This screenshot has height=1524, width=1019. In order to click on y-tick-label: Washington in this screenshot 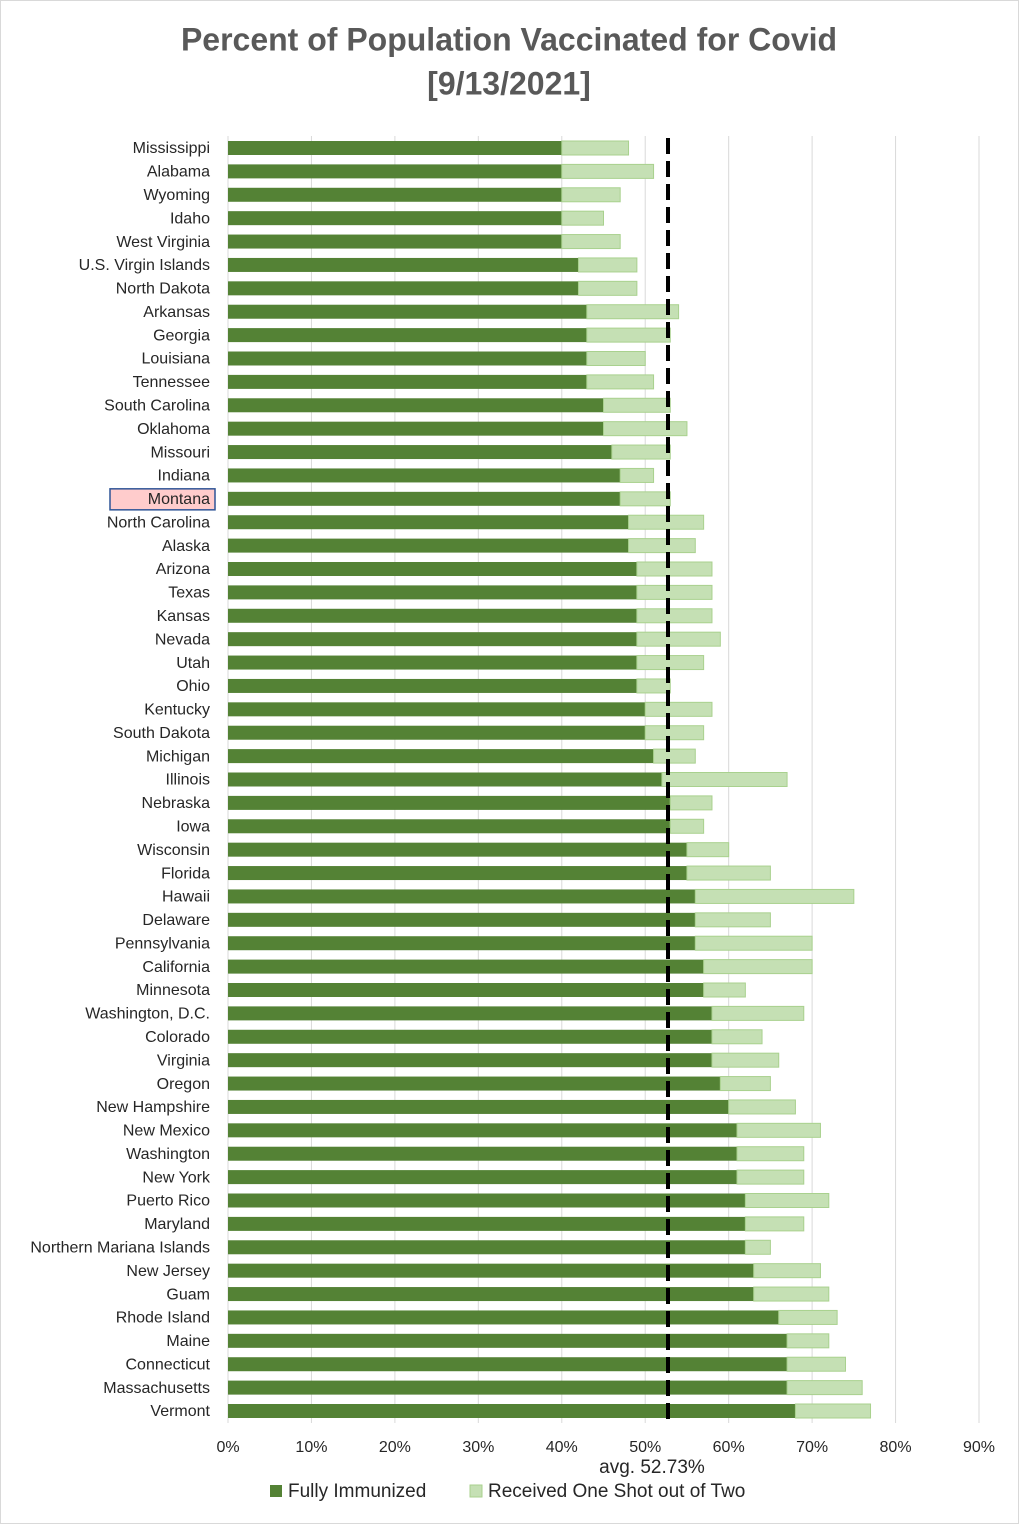, I will do `click(168, 1154)`.